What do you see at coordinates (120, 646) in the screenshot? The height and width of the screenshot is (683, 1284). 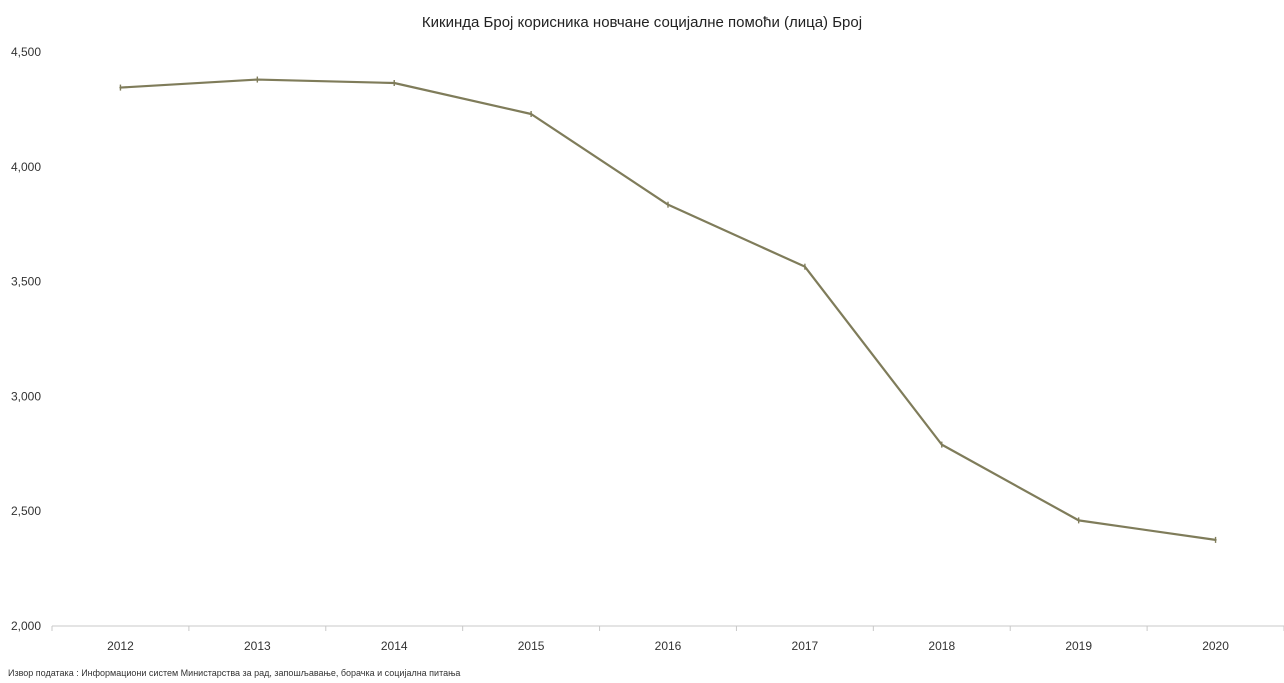 I see `x-tick-label: 2012` at bounding box center [120, 646].